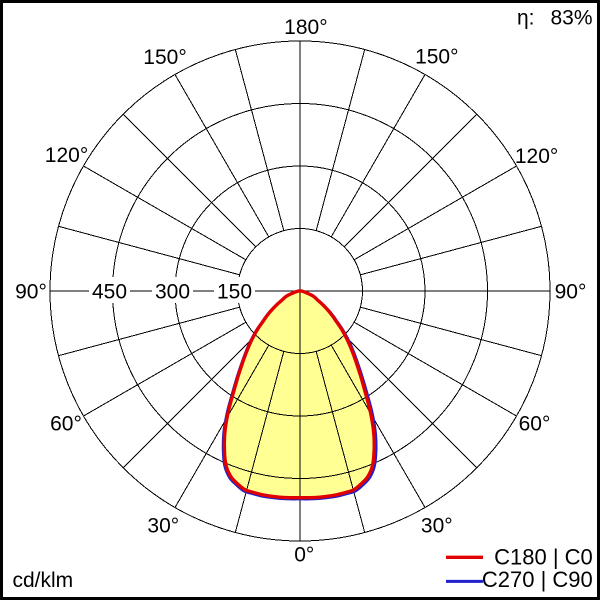 Image resolution: width=600 pixels, height=600 pixels. Describe the element at coordinates (526, 17) in the screenshot. I see `svg-text: η:` at that location.